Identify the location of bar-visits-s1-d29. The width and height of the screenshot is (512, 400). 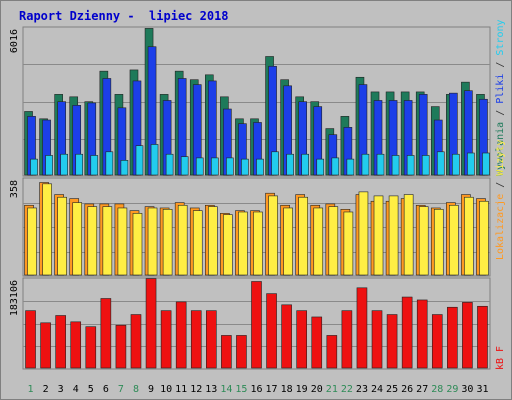
(454, 240).